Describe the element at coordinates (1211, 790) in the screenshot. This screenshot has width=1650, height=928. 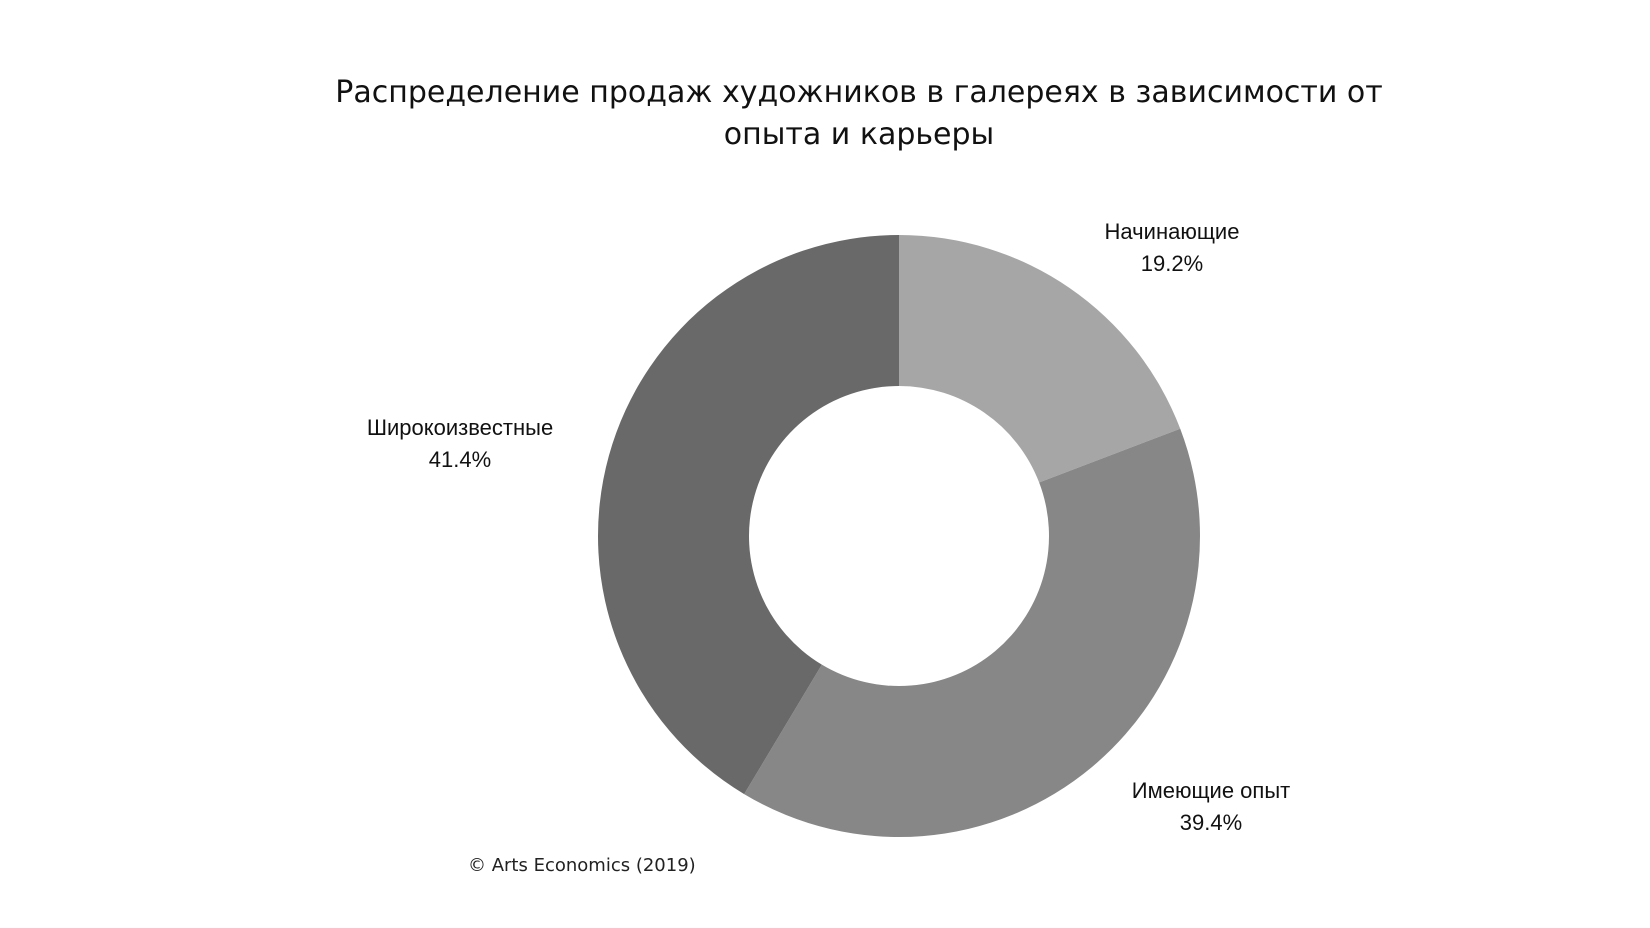
I see `slice-label-experienced-name: Имеющие опыт` at that location.